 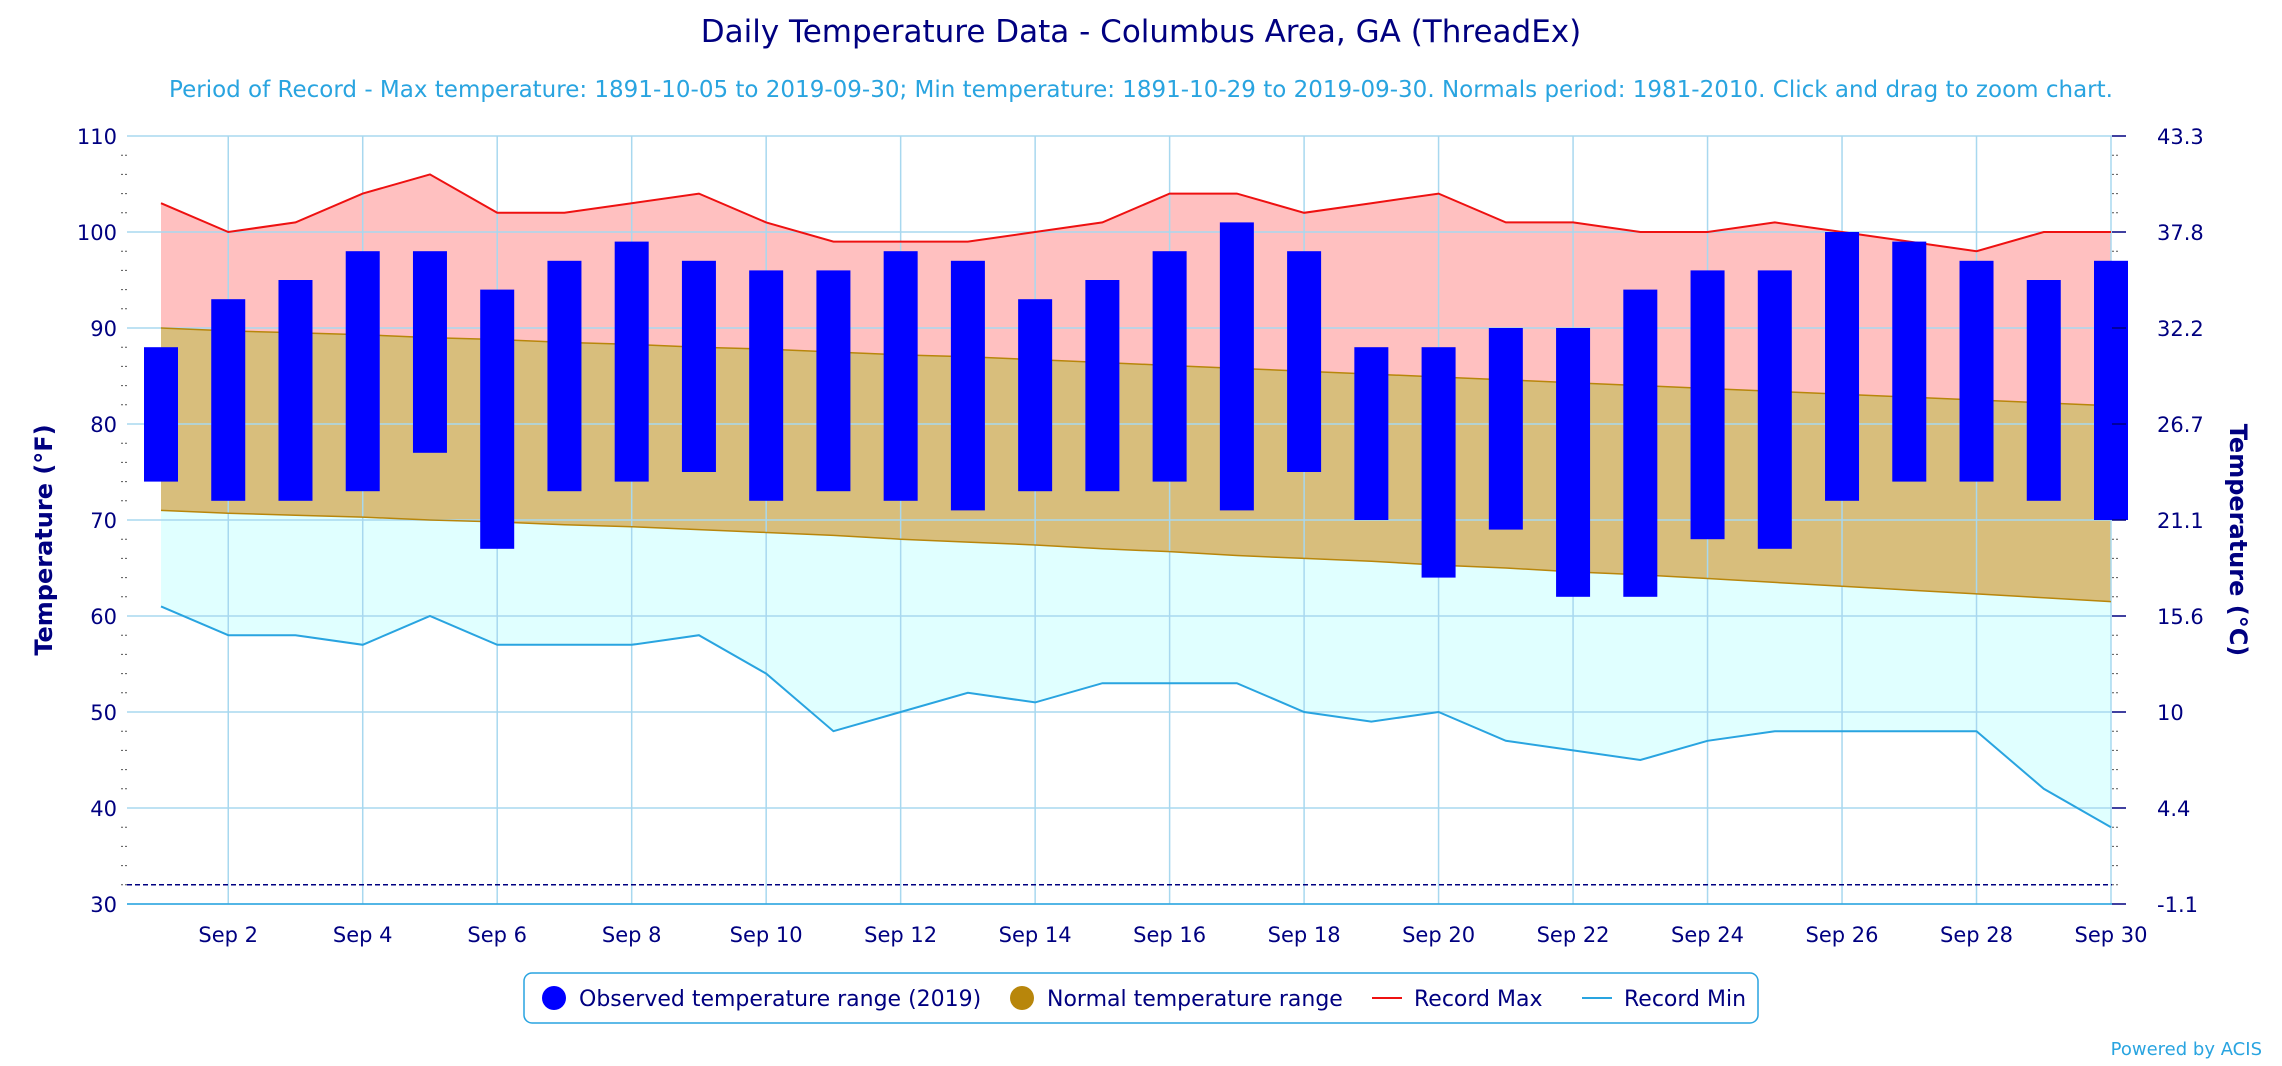 What do you see at coordinates (2186, 1049) in the screenshot?
I see `credit-text: Powered by ACIS` at bounding box center [2186, 1049].